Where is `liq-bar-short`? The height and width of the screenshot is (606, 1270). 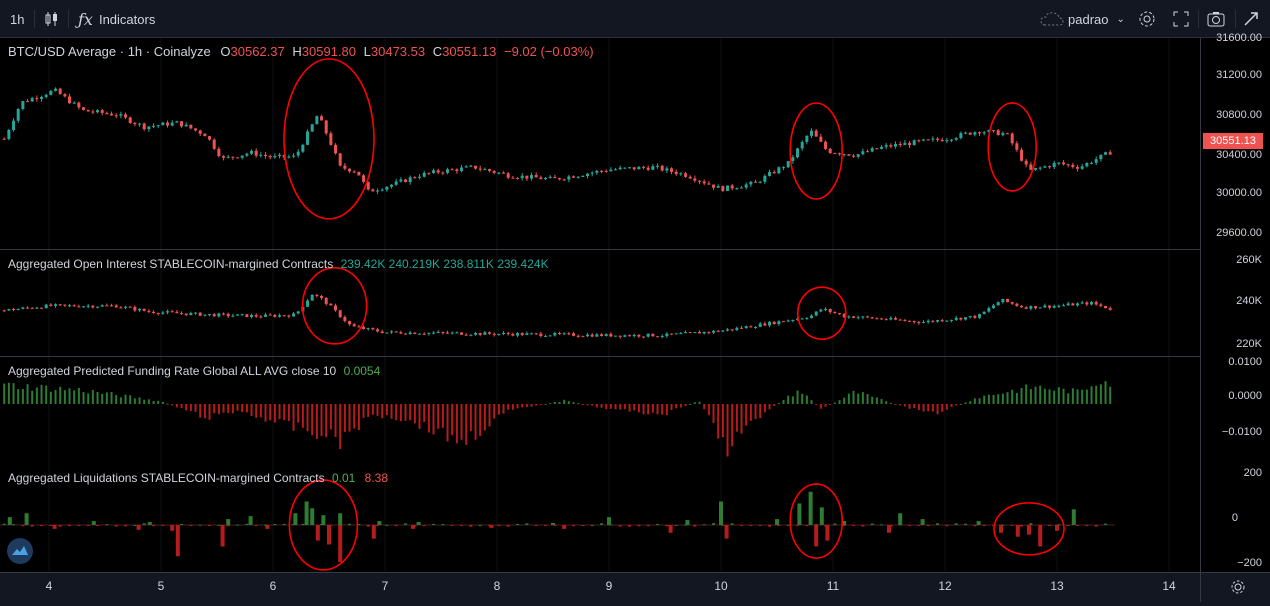
liq-bar-short is located at coordinates (54, 526).